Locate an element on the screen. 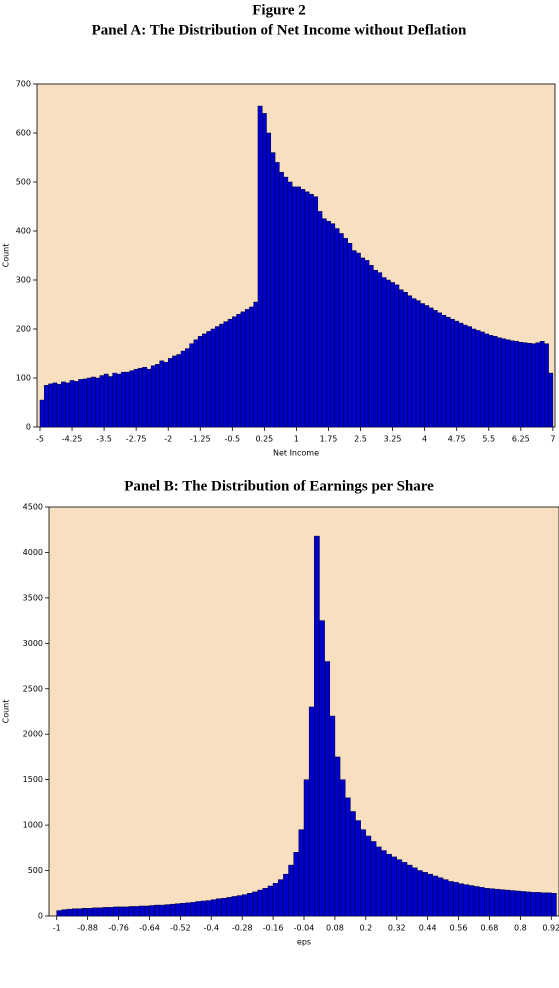 This screenshot has width=559, height=988. x-tick-label: -0.5 is located at coordinates (233, 439).